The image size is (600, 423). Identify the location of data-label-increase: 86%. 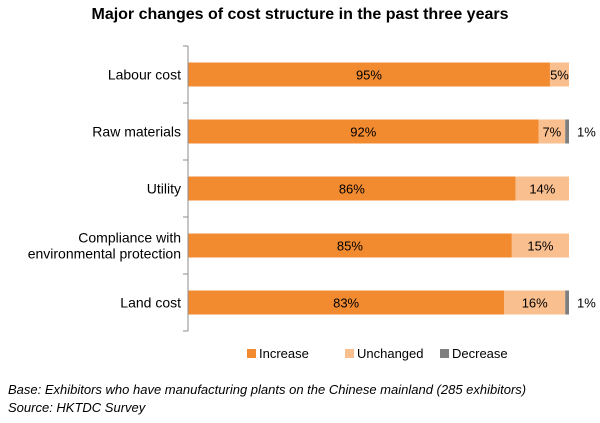
(352, 189).